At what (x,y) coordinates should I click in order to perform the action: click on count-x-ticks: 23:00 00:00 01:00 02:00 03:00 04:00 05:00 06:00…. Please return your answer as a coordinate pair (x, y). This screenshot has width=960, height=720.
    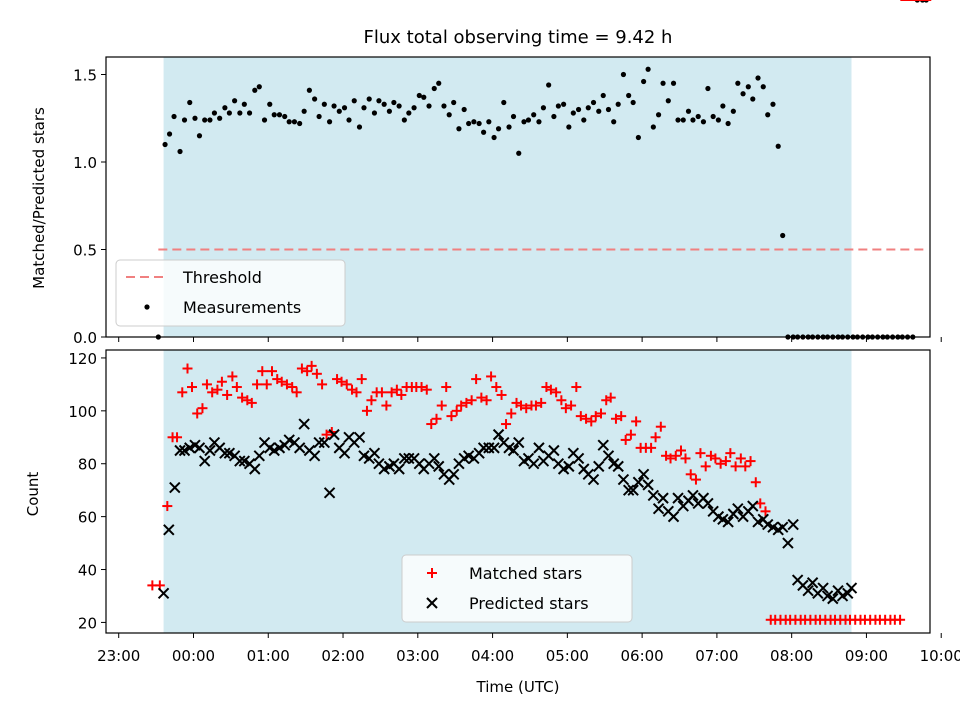
    Looking at the image, I should click on (528, 649).